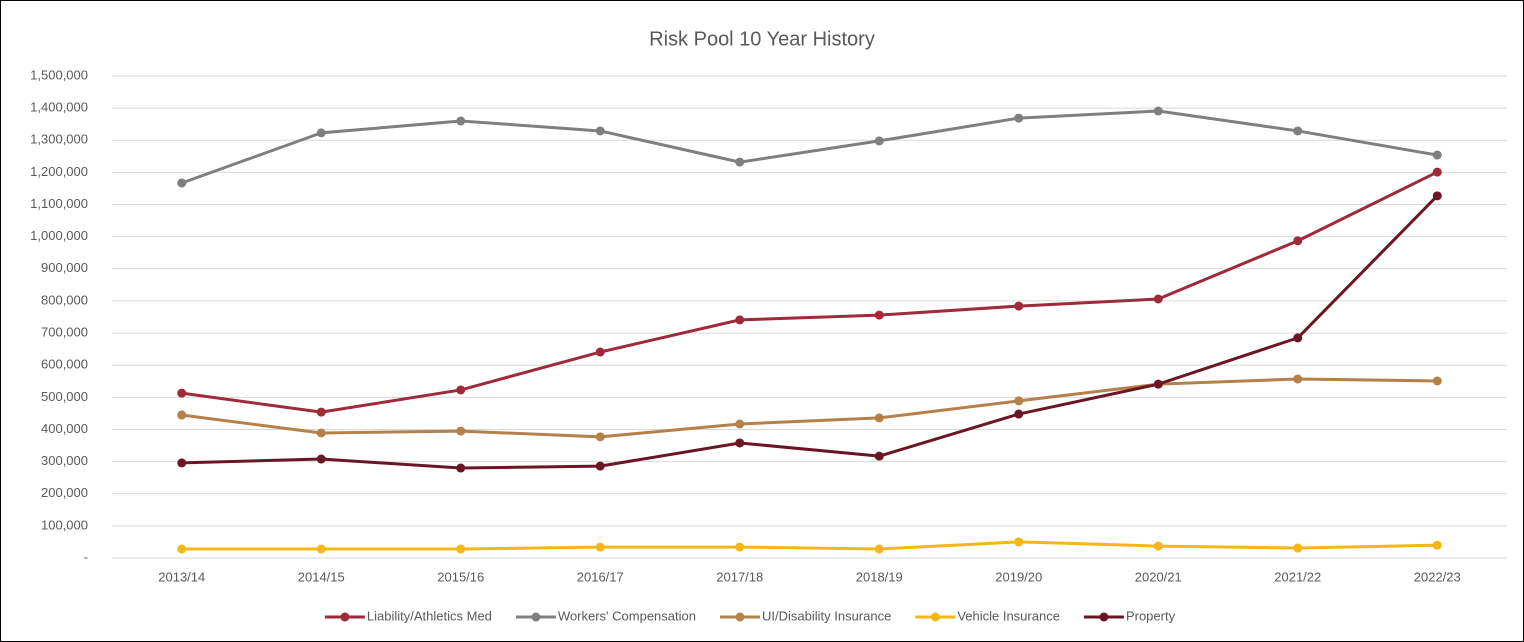 This screenshot has width=1524, height=642. I want to click on y-tick-label: 900,000, so click(64, 267).